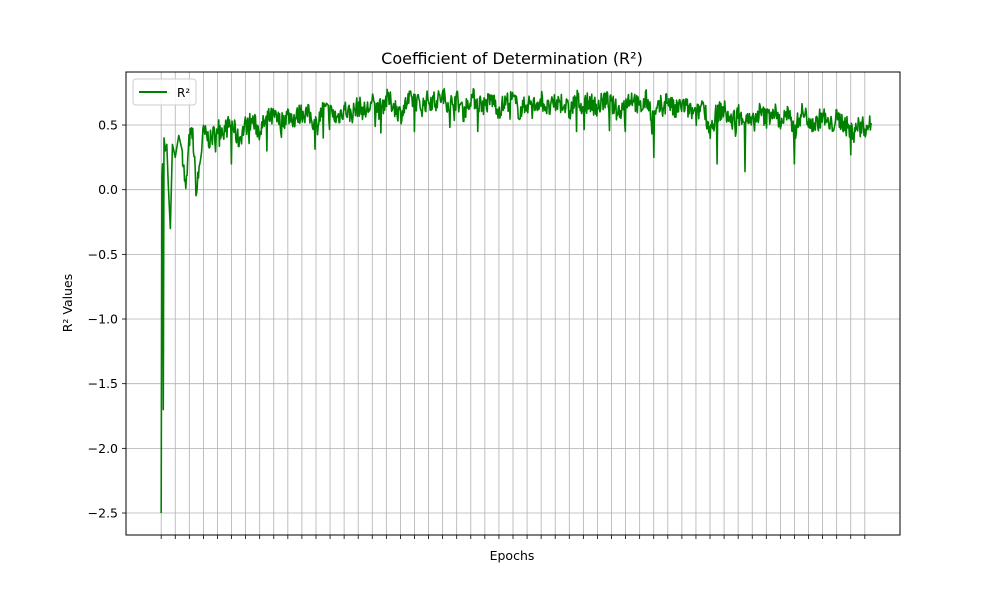 This screenshot has height=600, width=1000. I want to click on y-tick-label: 0.5, so click(108, 125).